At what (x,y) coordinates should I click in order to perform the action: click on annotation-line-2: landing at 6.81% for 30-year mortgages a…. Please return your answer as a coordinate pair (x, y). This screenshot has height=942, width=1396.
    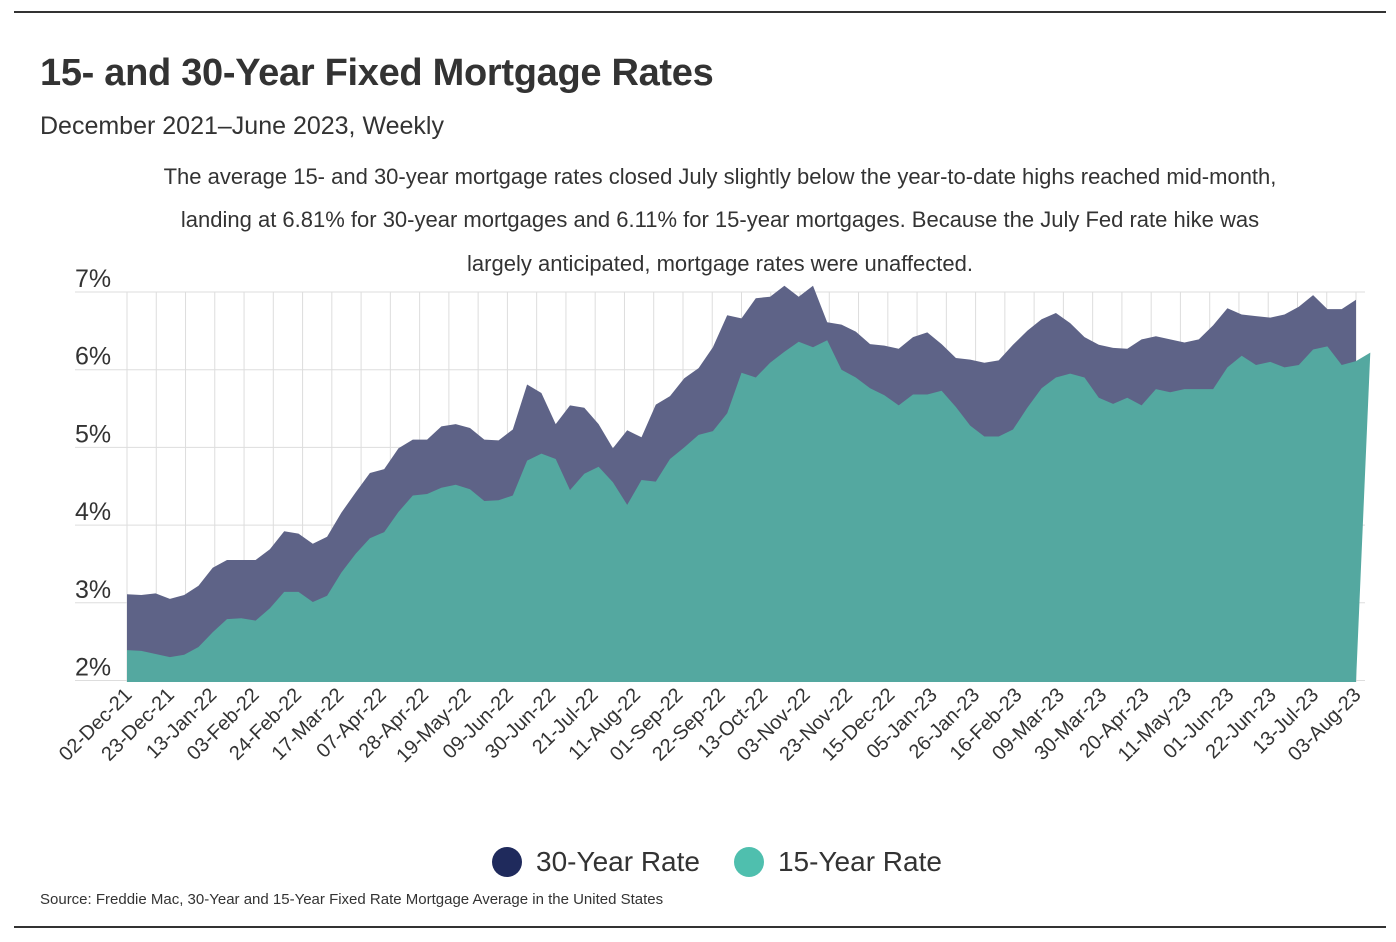
    Looking at the image, I should click on (720, 219).